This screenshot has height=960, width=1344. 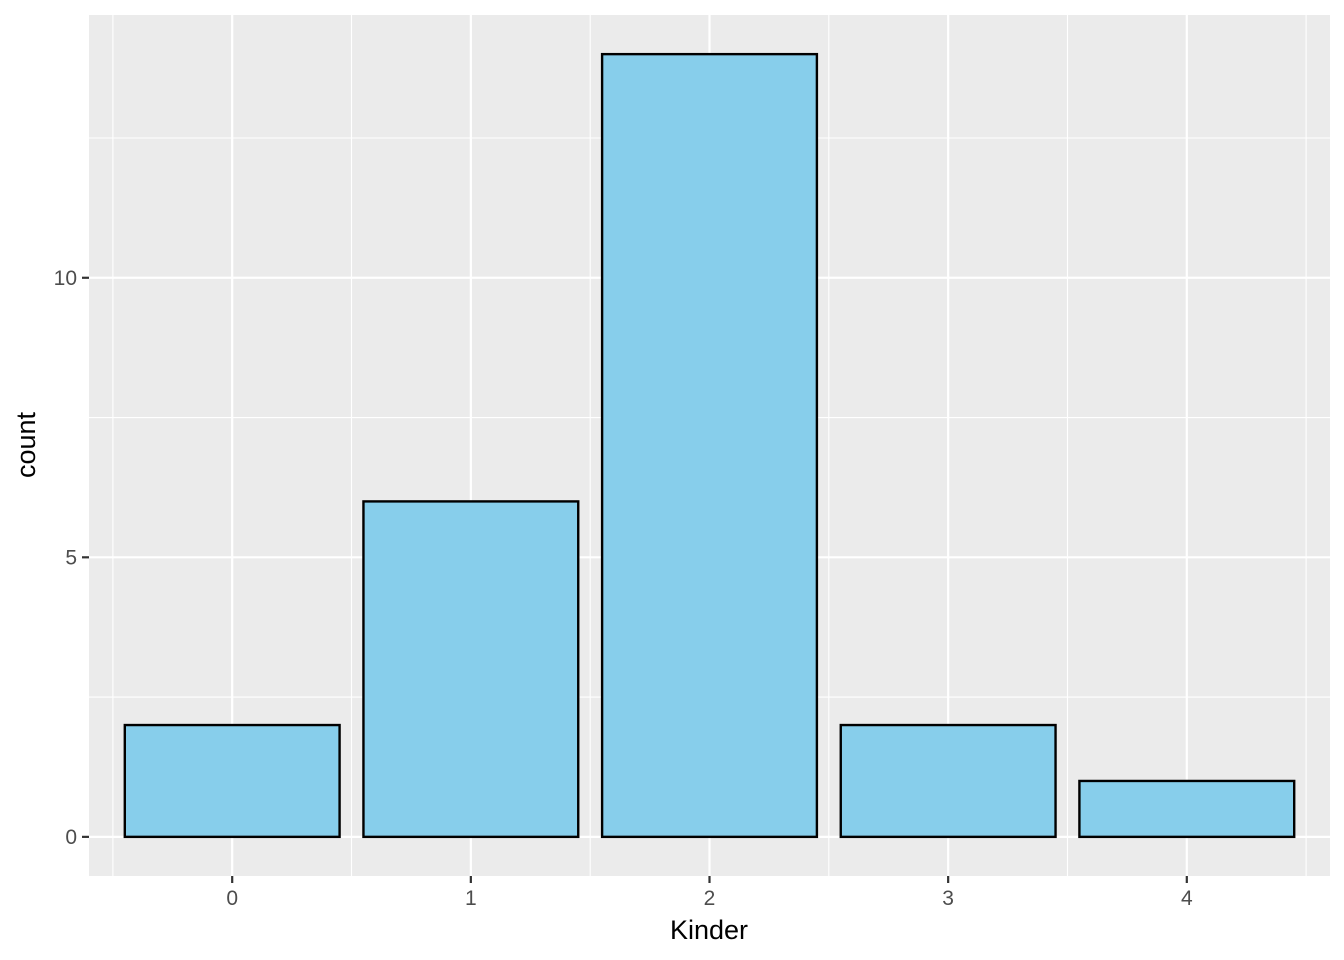 What do you see at coordinates (709, 930) in the screenshot?
I see `x-axis-title: Kinder` at bounding box center [709, 930].